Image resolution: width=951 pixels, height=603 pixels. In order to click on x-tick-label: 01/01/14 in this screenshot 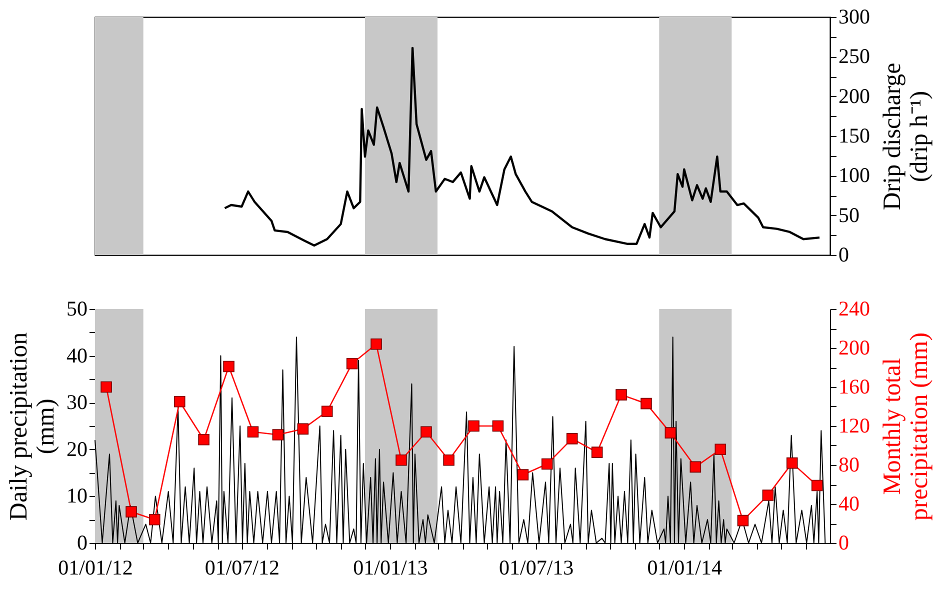, I will do `click(684, 568)`.